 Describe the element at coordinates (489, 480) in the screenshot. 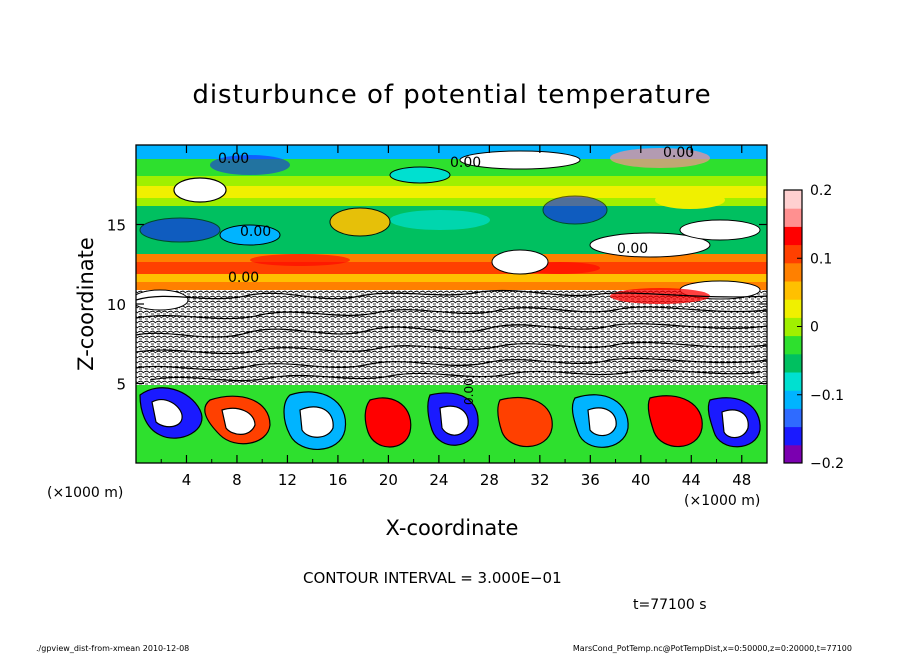

I see `x-tick-label: 28` at that location.